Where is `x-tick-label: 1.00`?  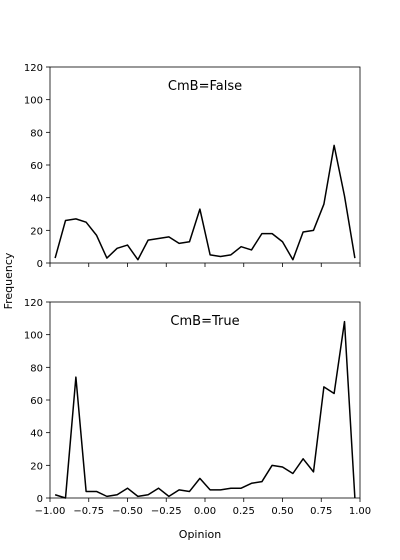 x-tick-label: 1.00 is located at coordinates (360, 511).